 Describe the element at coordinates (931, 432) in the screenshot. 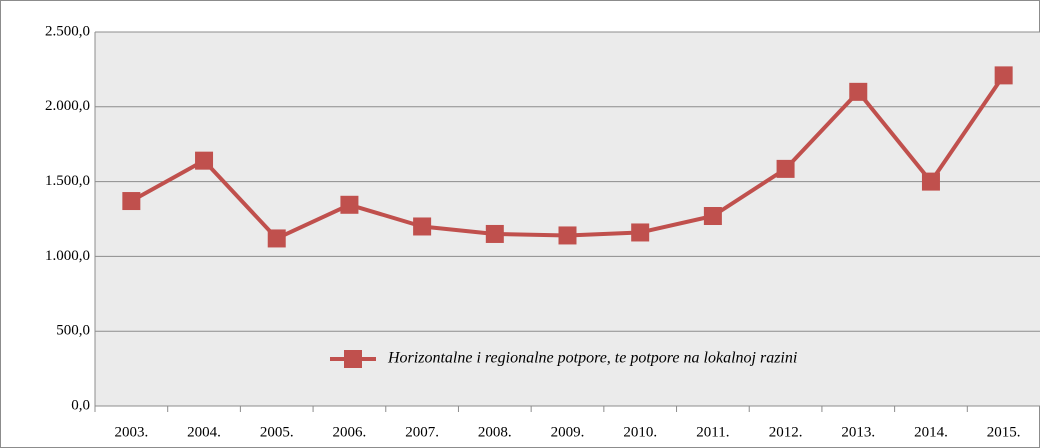

I see `x-tick-label: 2014.` at that location.